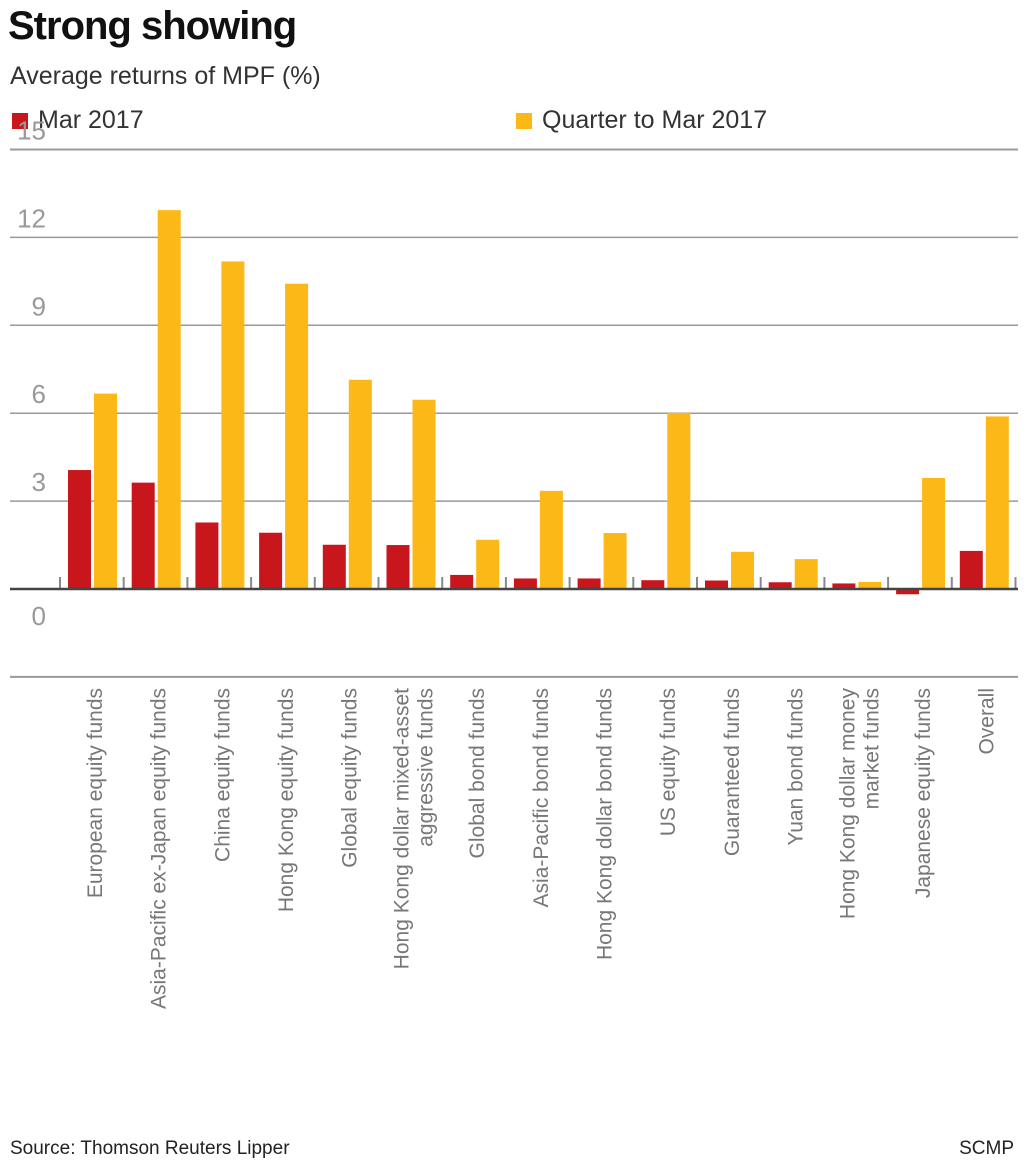 The width and height of the screenshot is (1024, 1168). I want to click on y-tick-label: 6, so click(39, 394).